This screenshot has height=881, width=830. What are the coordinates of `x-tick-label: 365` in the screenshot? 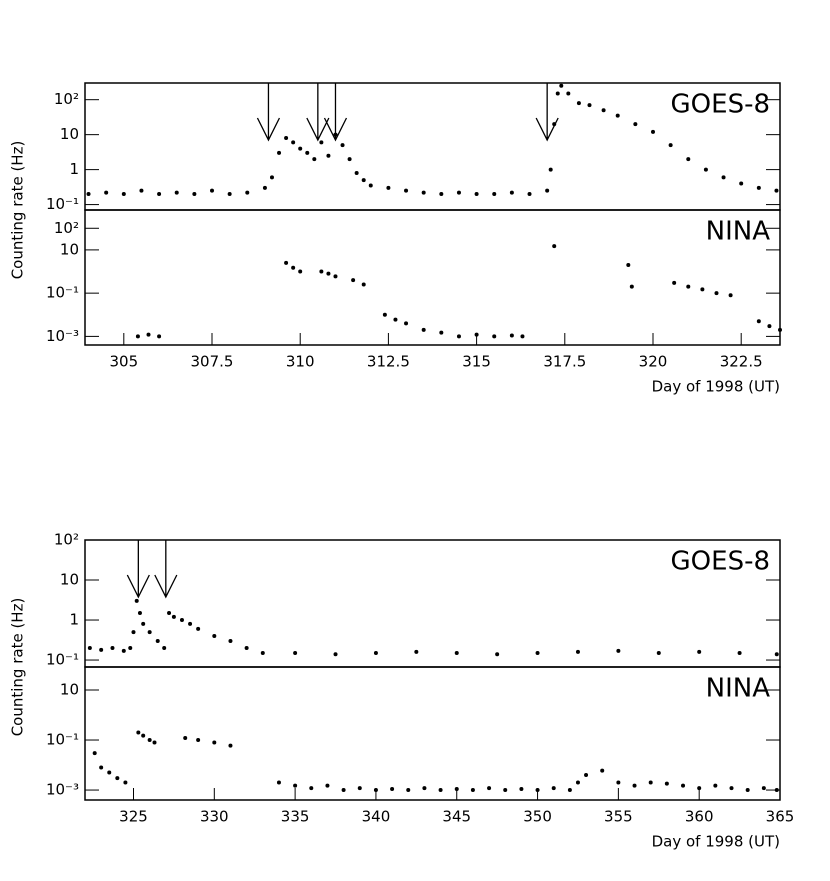 It's located at (780, 817).